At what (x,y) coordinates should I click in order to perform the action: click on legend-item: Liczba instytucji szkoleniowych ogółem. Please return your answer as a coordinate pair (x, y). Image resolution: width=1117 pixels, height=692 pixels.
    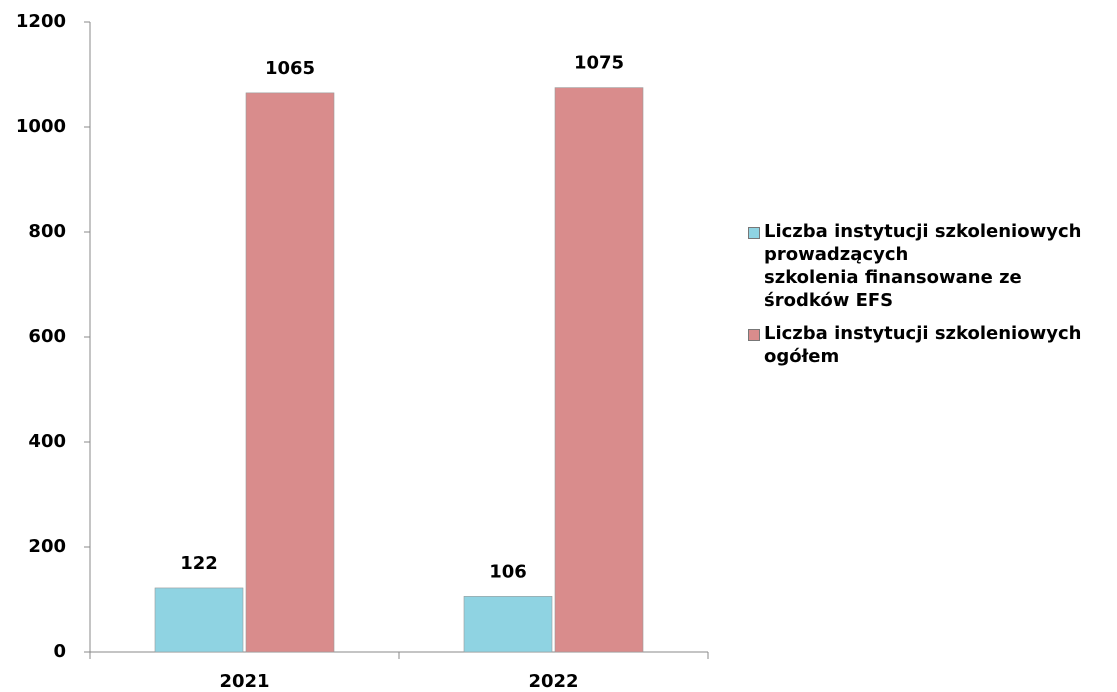
    Looking at the image, I should click on (932, 345).